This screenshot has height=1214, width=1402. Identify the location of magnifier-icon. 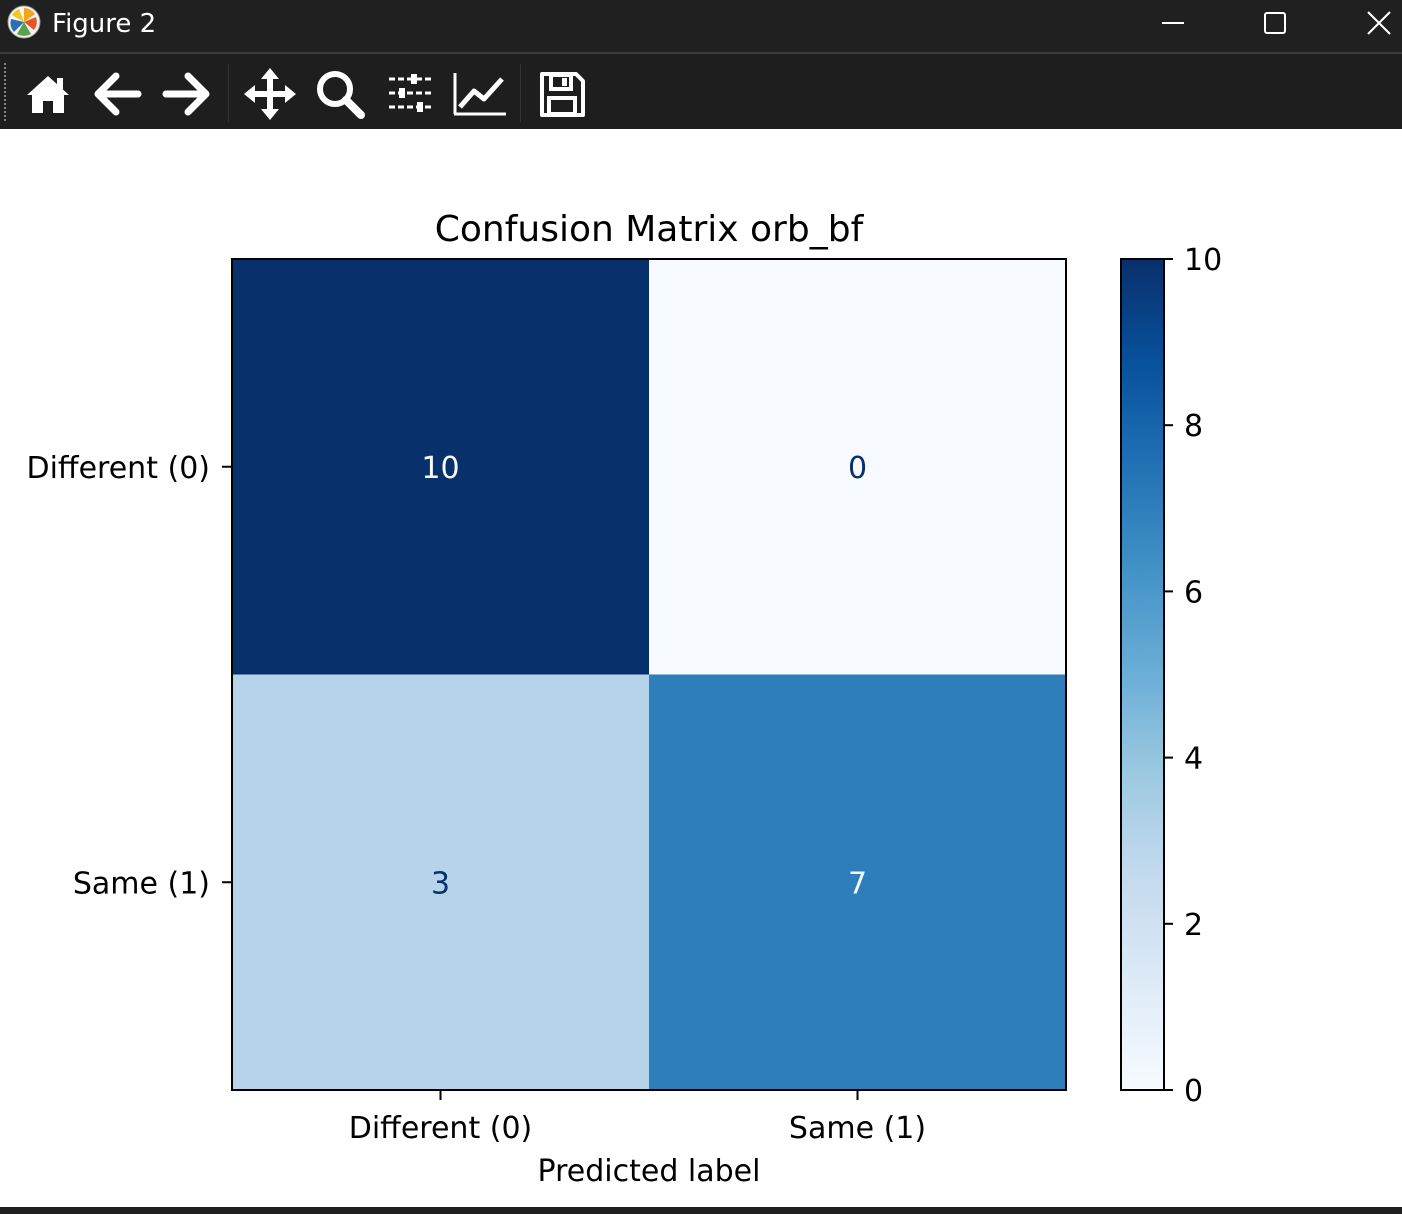
(341, 95).